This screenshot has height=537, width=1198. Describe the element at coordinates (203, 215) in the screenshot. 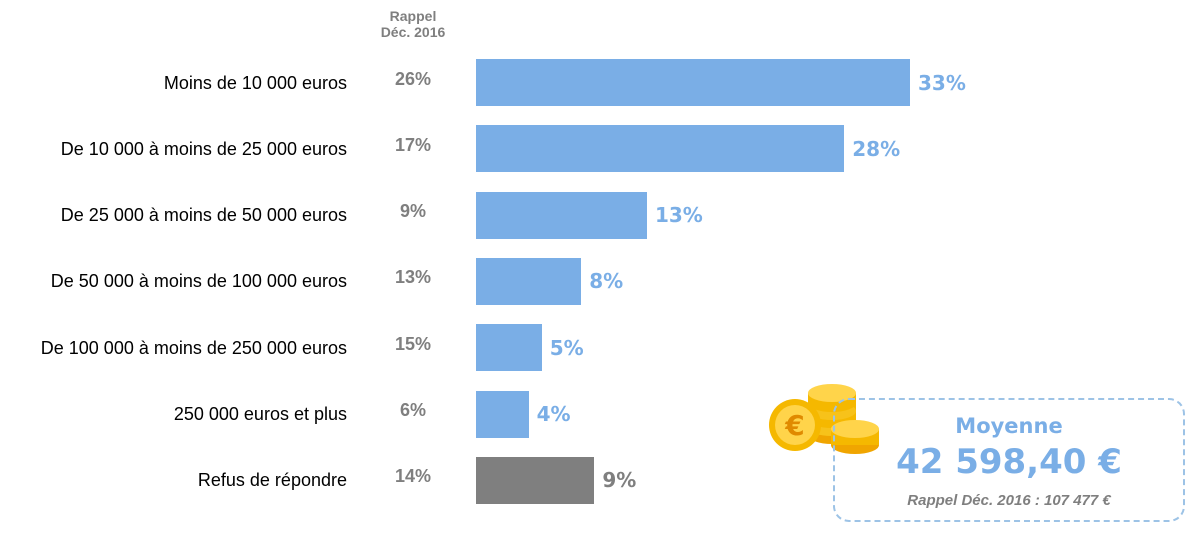

I see `category-label: De 25 000 à moins de 50 000 euros` at that location.